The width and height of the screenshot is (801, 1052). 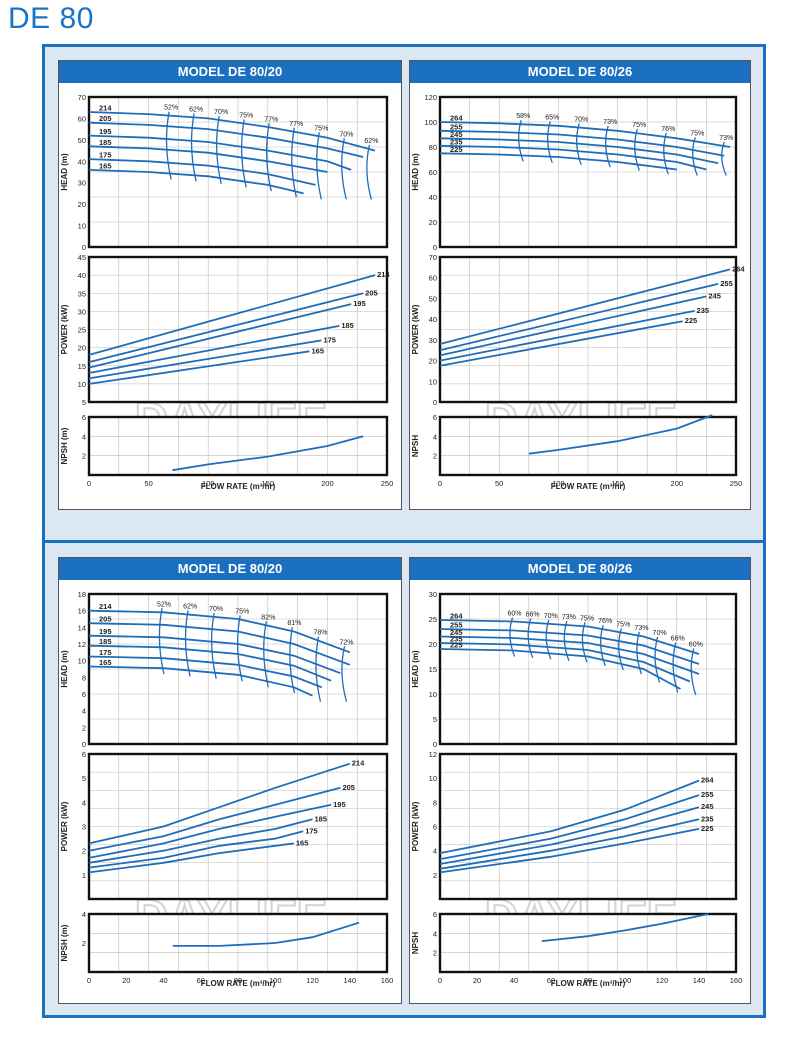 What do you see at coordinates (515, 613) in the screenshot?
I see `efficiency-label: 60%` at bounding box center [515, 613].